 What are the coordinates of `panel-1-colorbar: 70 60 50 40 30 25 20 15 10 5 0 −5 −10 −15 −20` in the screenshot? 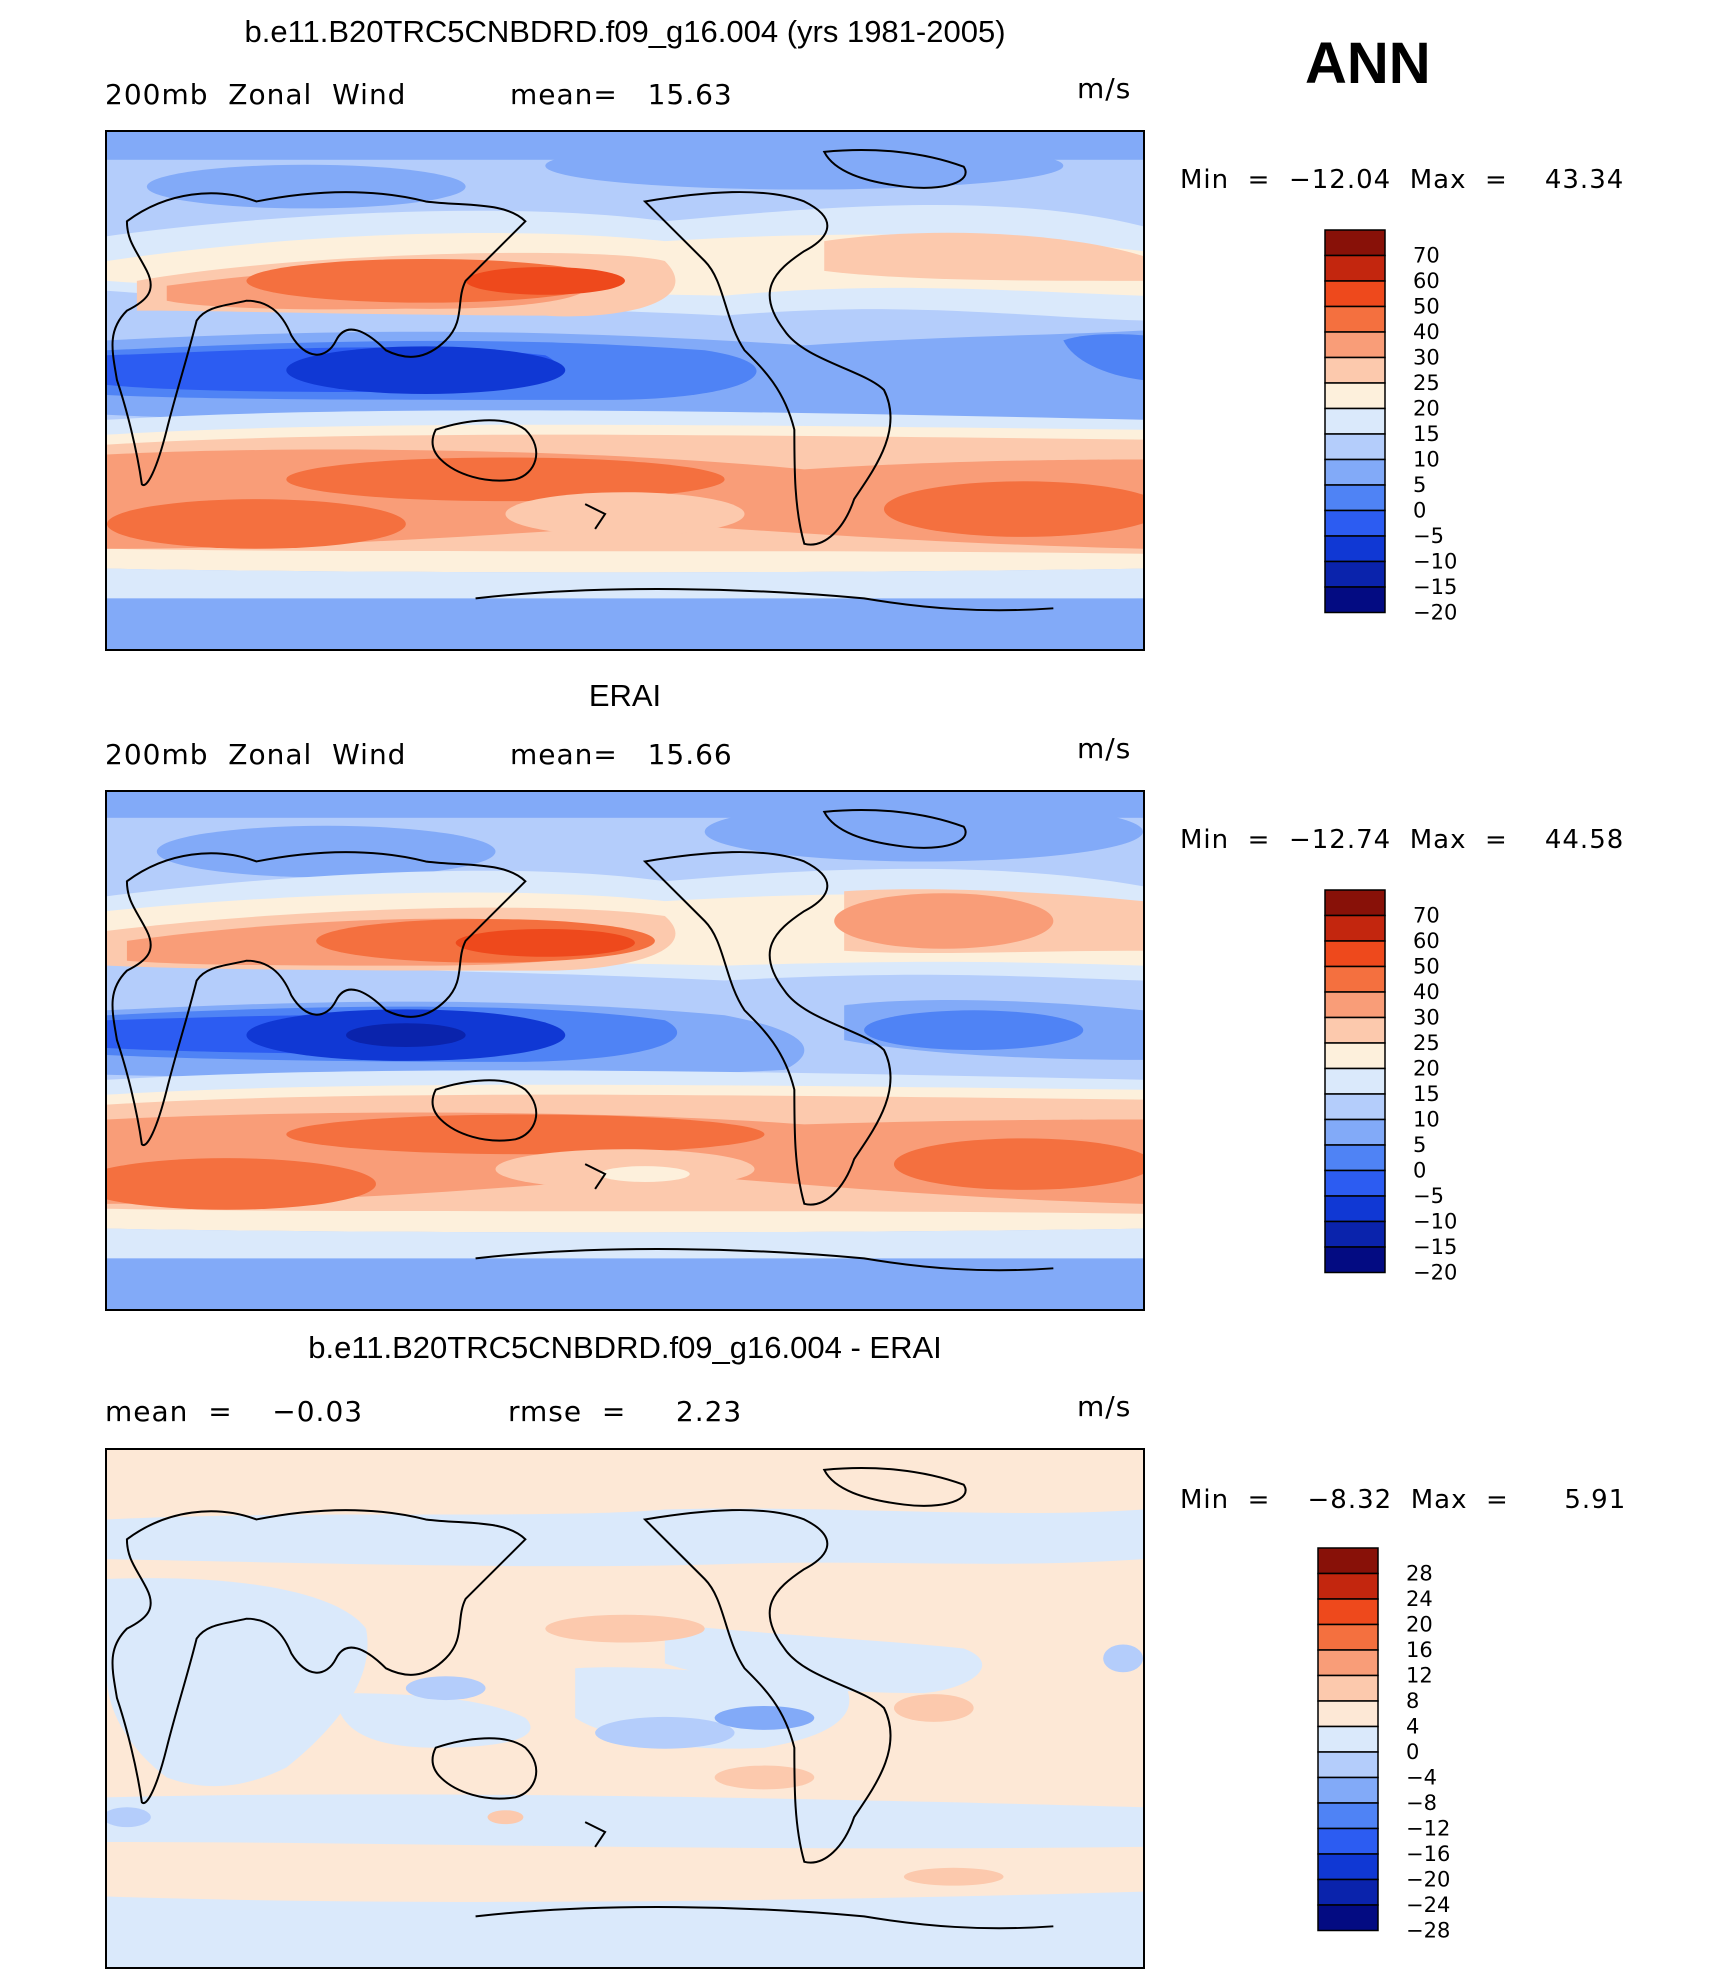 It's located at (1414, 434).